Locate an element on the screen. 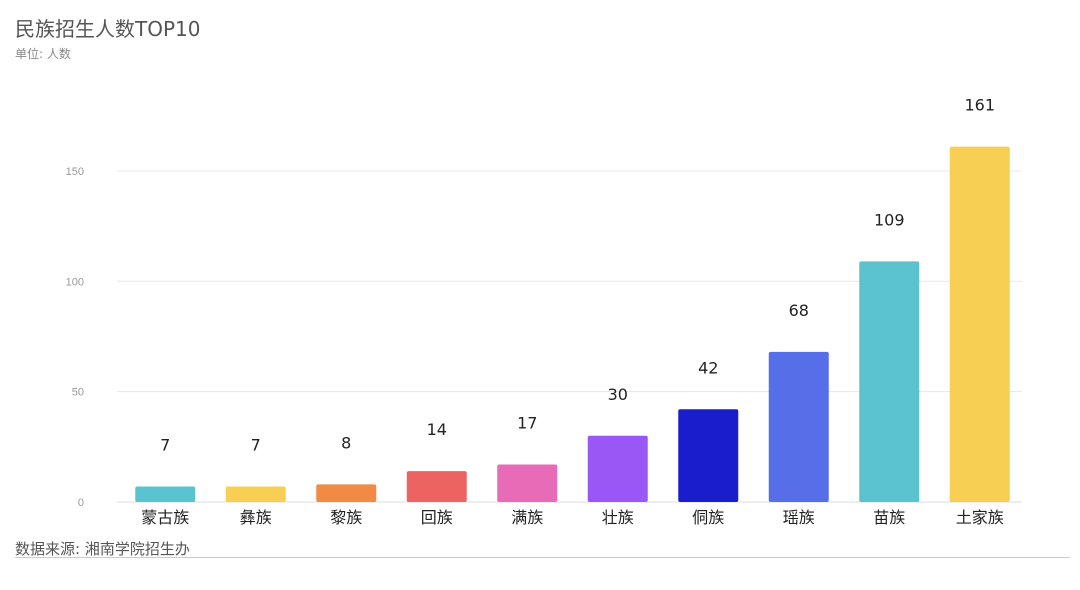  footer-divider is located at coordinates (542, 557).